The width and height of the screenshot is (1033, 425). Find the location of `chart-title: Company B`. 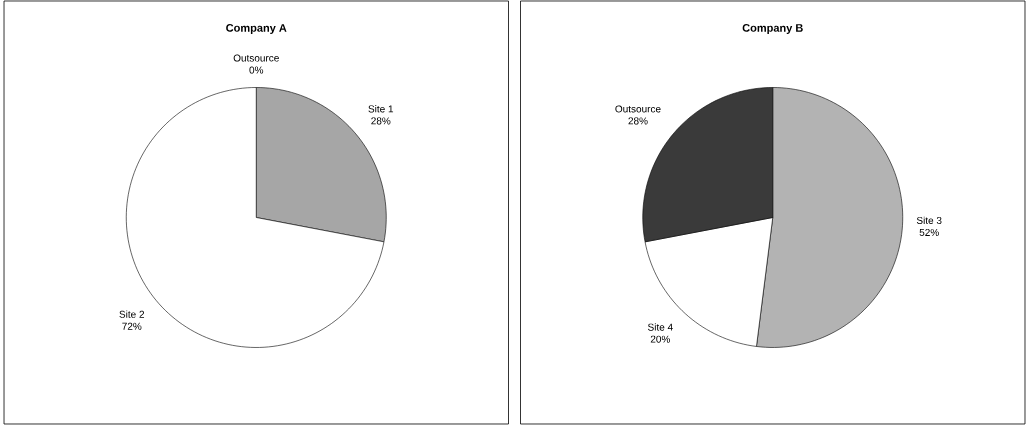

chart-title: Company B is located at coordinates (772, 29).